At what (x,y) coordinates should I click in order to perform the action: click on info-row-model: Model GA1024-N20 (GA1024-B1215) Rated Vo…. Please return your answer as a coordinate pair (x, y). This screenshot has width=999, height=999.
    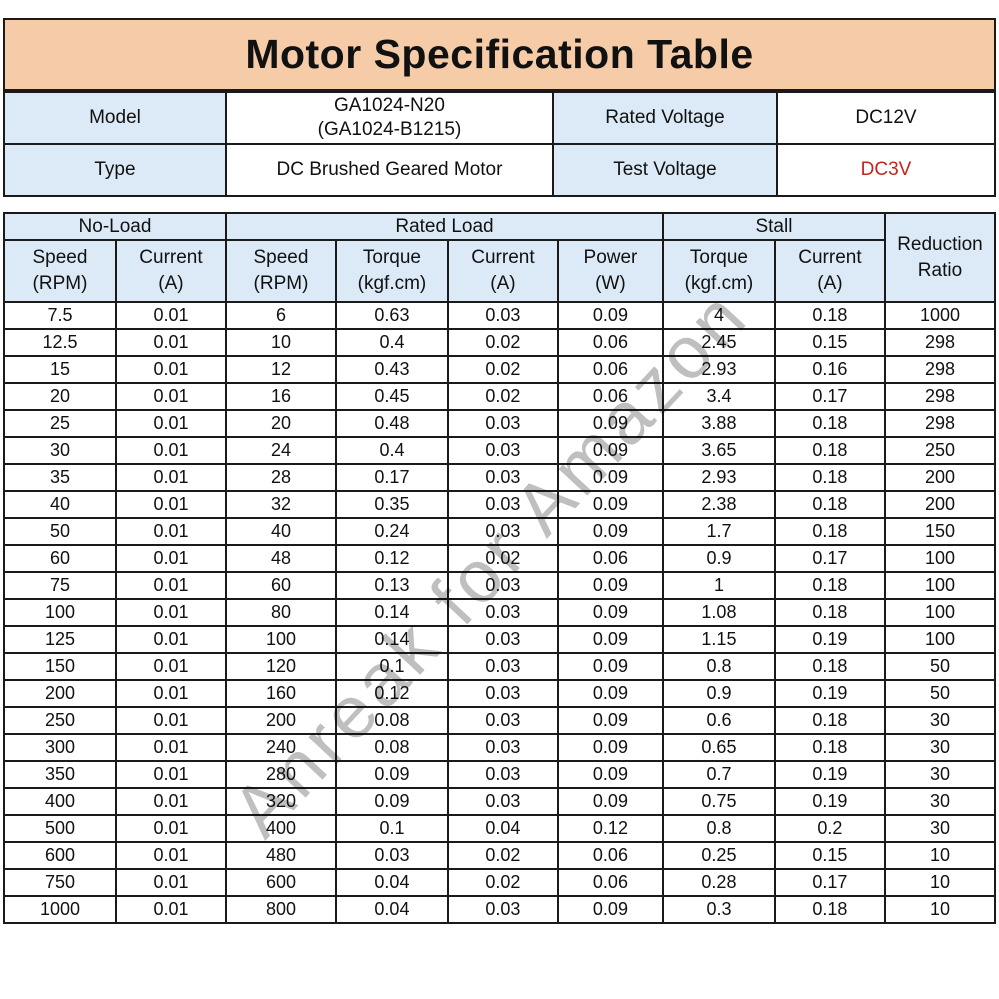
    Looking at the image, I should click on (500, 118).